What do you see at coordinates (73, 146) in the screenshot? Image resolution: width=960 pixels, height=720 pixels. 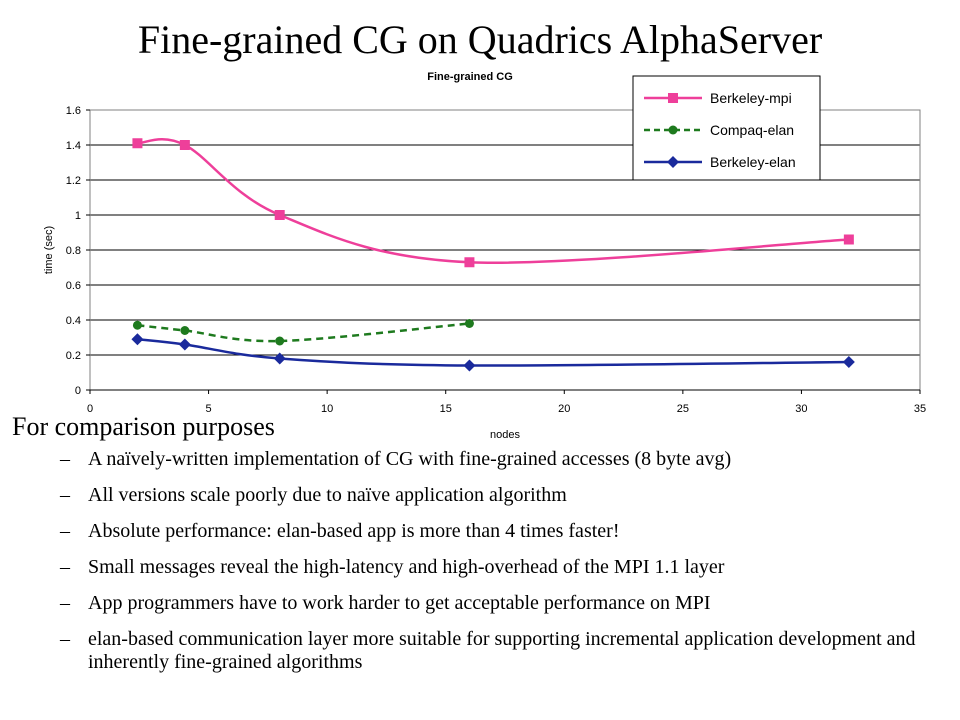 I see `y-tick-label: 1.4` at bounding box center [73, 146].